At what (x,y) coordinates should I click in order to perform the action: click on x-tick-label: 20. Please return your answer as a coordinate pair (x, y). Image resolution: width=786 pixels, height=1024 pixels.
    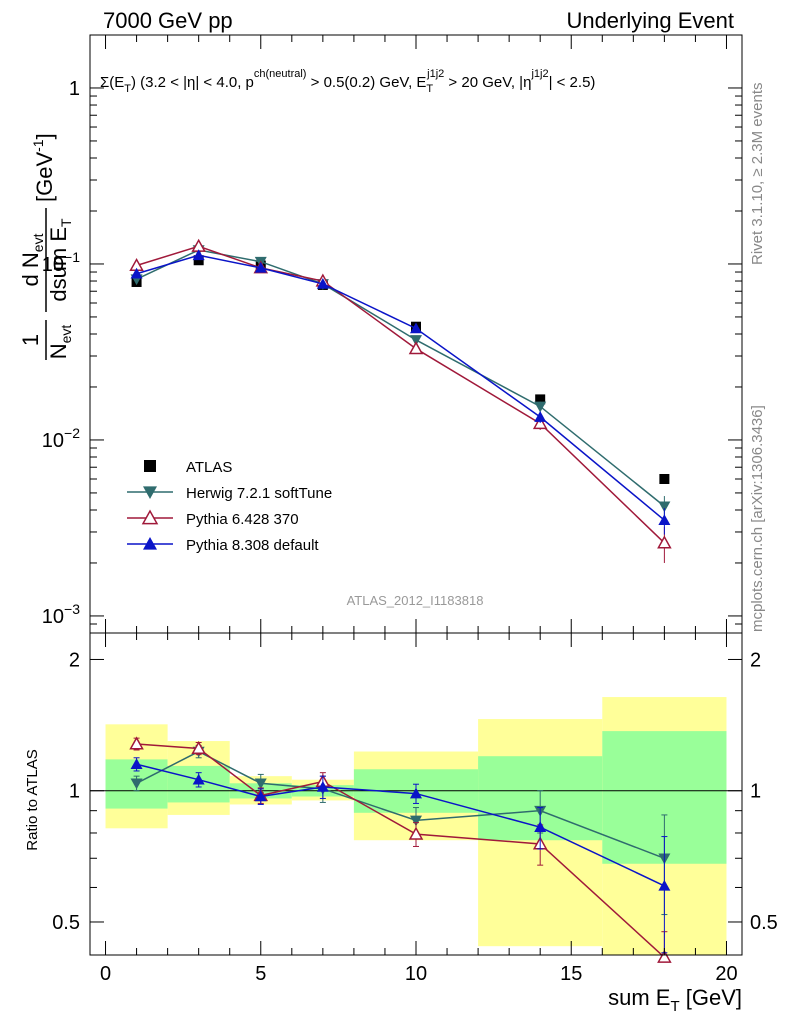
    Looking at the image, I should click on (726, 974).